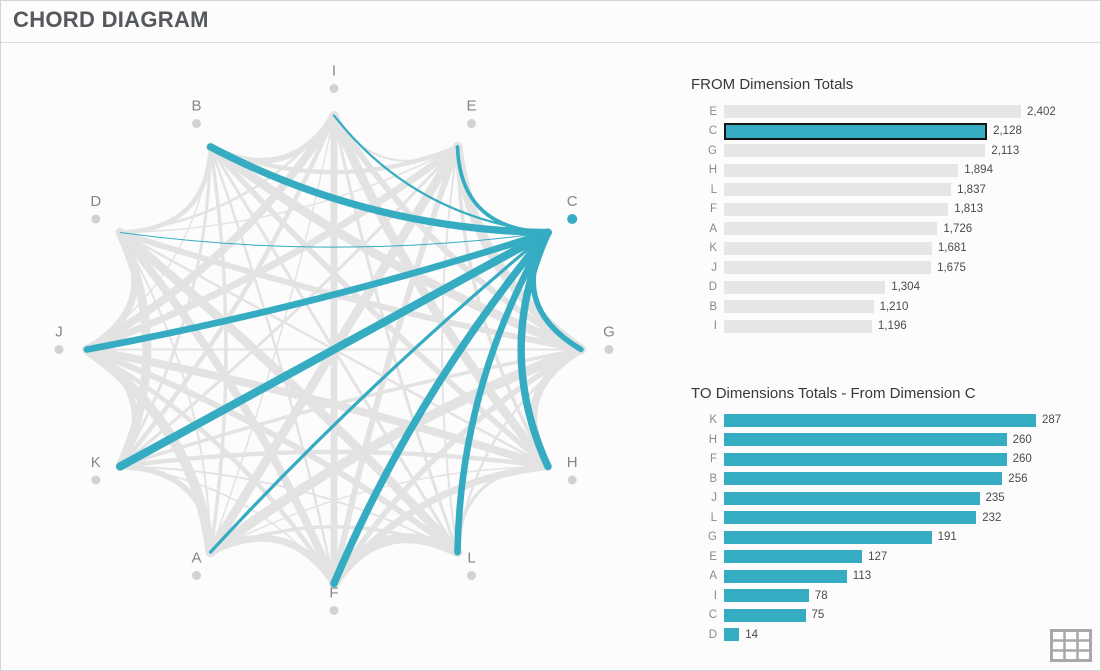  Describe the element at coordinates (891, 615) in the screenshot. I see `bar-row: C 75` at that location.